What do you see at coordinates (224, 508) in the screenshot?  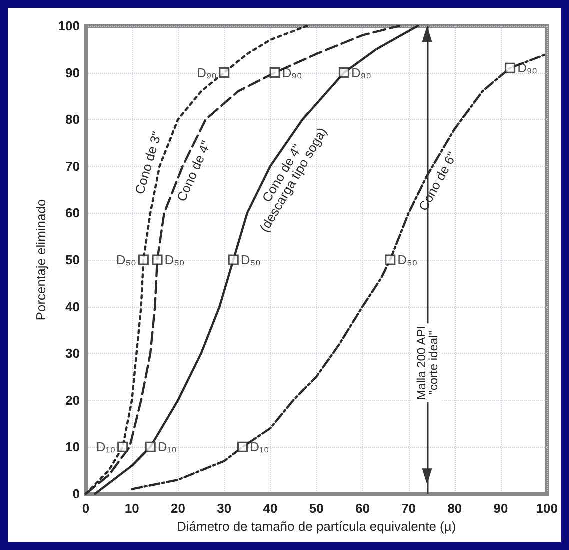 I see `x-tick-label: 30` at bounding box center [224, 508].